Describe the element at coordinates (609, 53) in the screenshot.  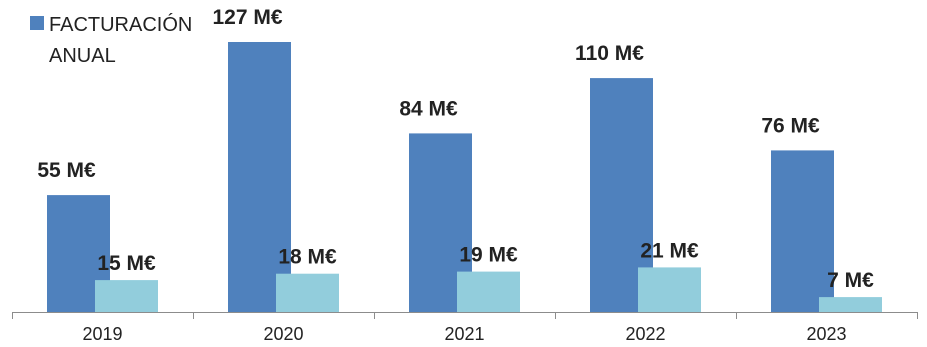
I see `data-label-series-1-2022: 110 M€` at that location.